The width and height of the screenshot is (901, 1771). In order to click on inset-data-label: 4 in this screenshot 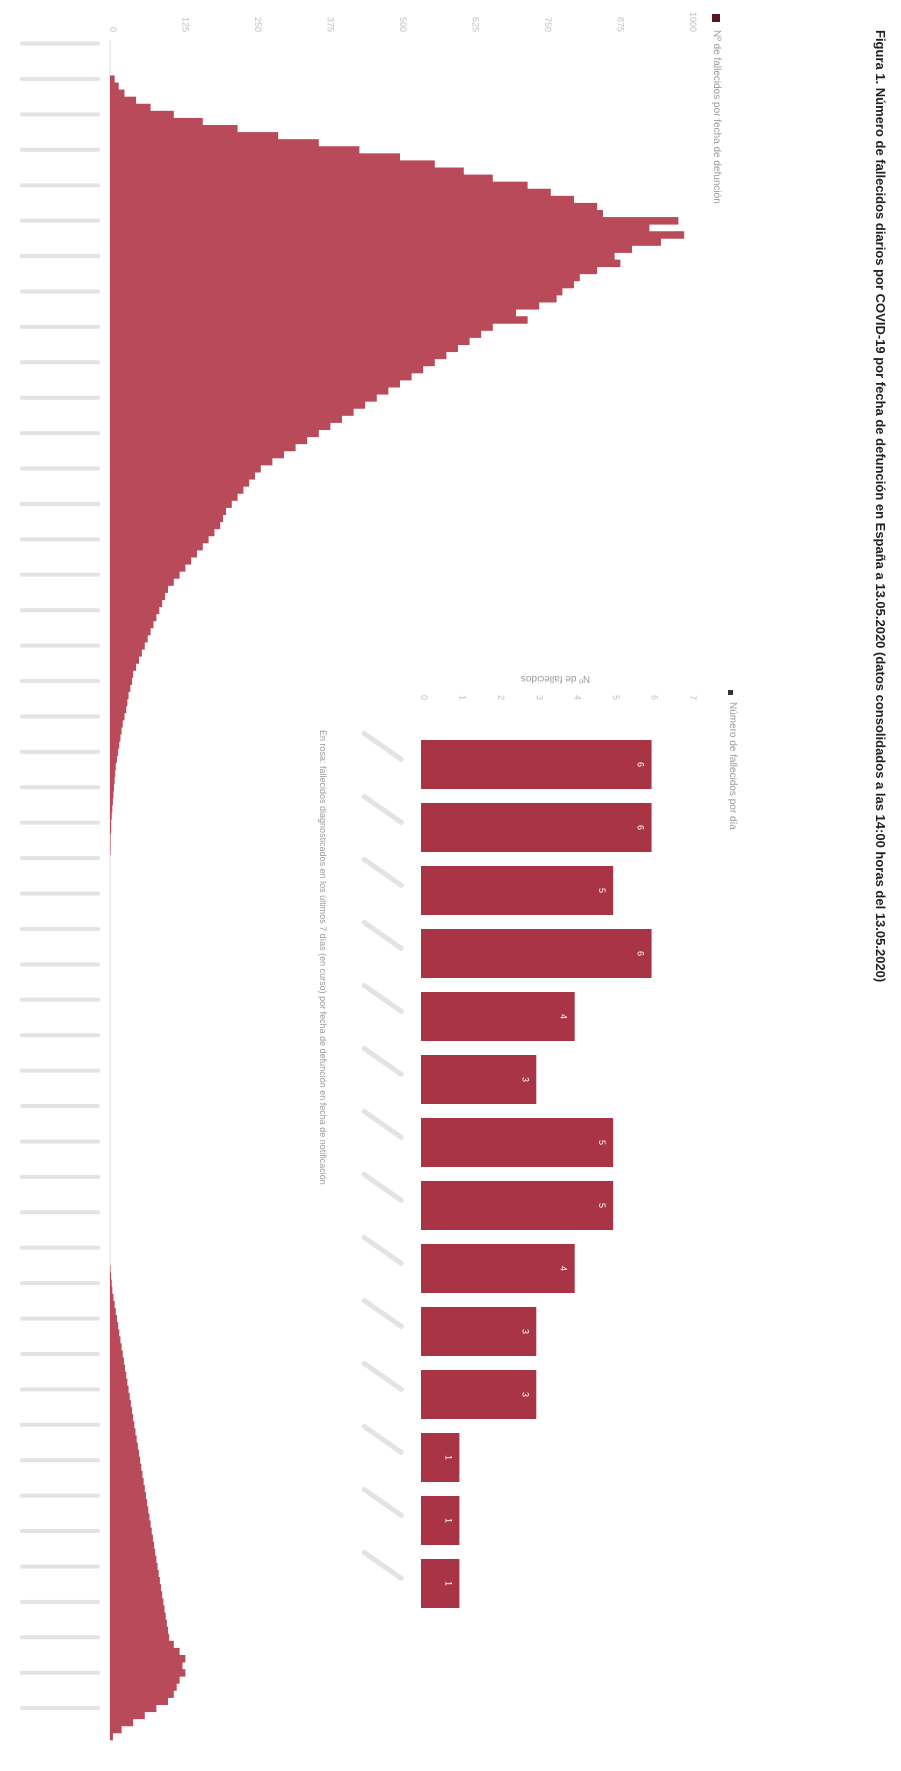, I will do `click(564, 1016)`.